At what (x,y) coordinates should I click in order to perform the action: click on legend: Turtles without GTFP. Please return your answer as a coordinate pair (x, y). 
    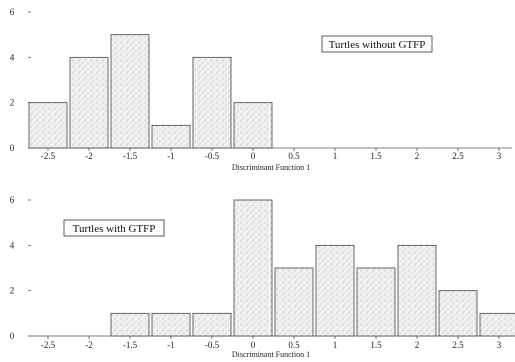
    Looking at the image, I should click on (377, 44).